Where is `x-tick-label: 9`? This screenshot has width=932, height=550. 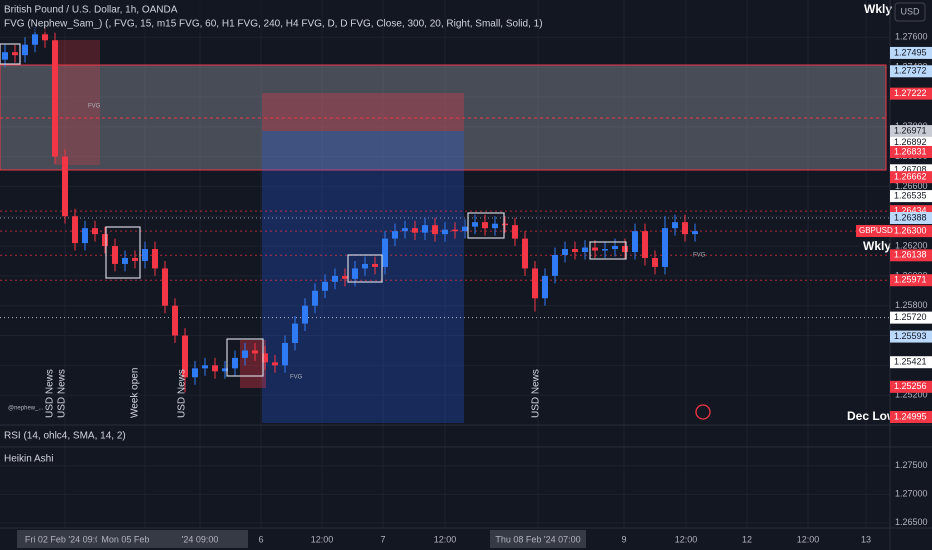 x-tick-label: 9 is located at coordinates (623, 539).